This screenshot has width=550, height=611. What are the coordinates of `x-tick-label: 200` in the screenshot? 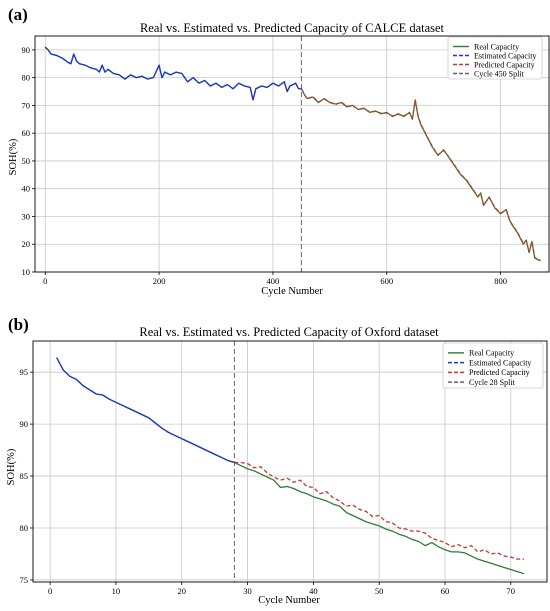 It's located at (159, 281).